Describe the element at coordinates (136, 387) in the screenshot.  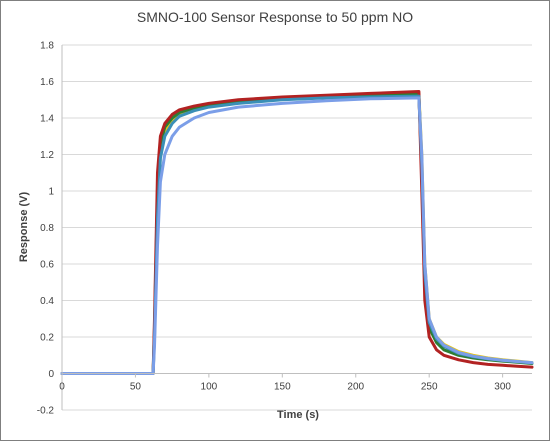
I see `x-tick-label-1: 50` at that location.